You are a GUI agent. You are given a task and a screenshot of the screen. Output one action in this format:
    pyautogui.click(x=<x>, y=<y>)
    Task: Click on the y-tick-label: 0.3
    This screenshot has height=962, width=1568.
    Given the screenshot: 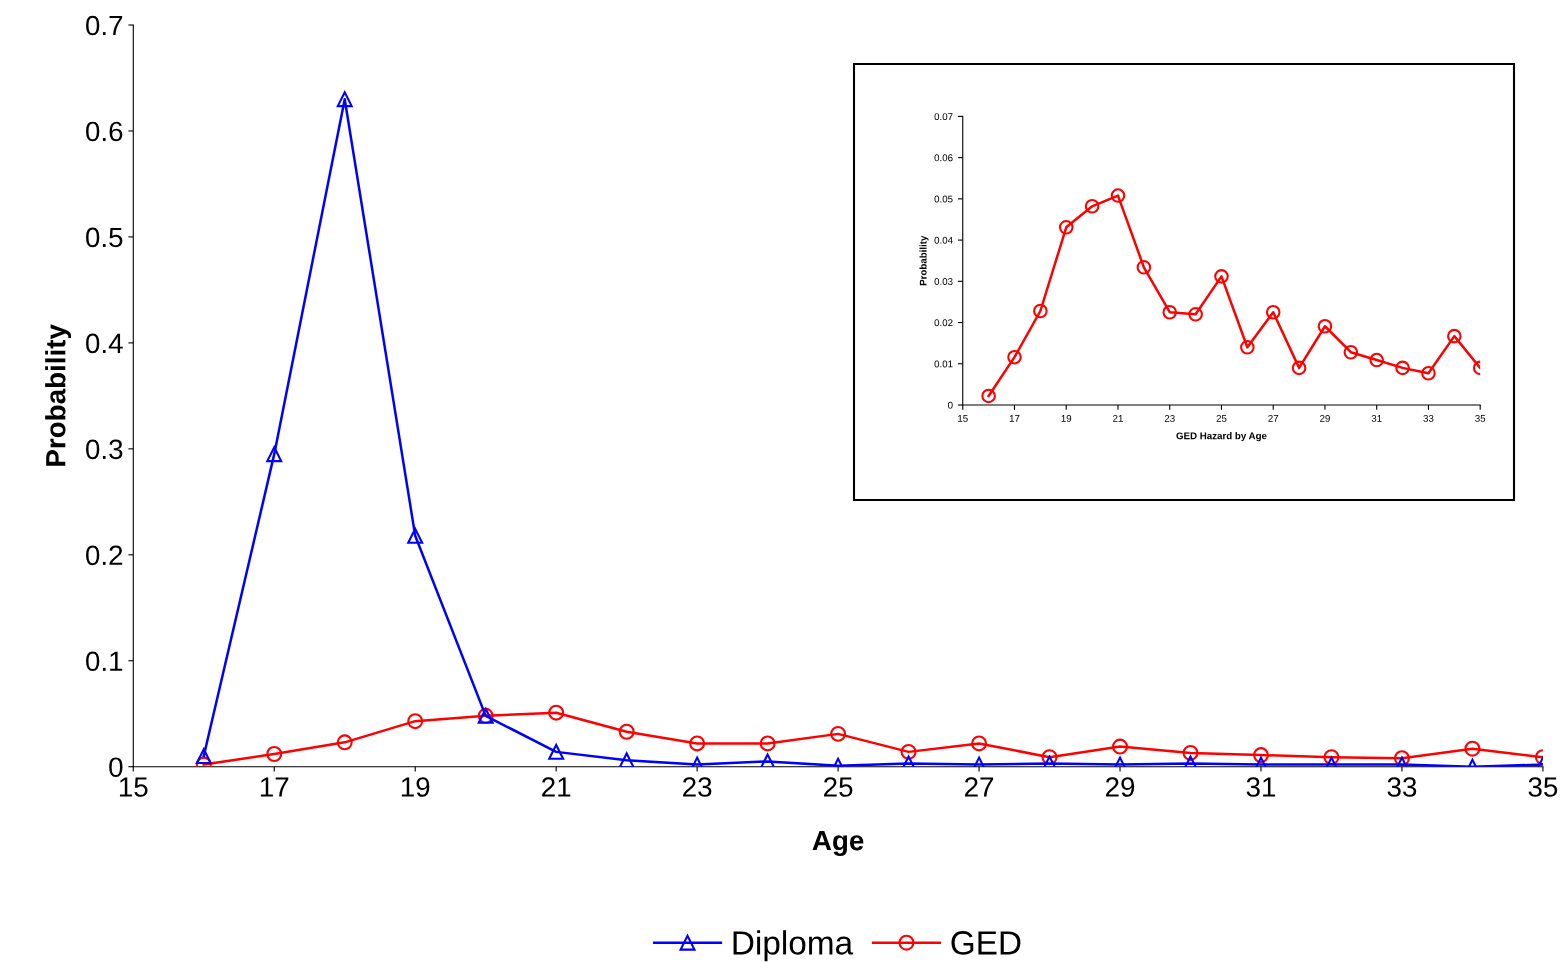 What is the action you would take?
    pyautogui.click(x=104, y=449)
    